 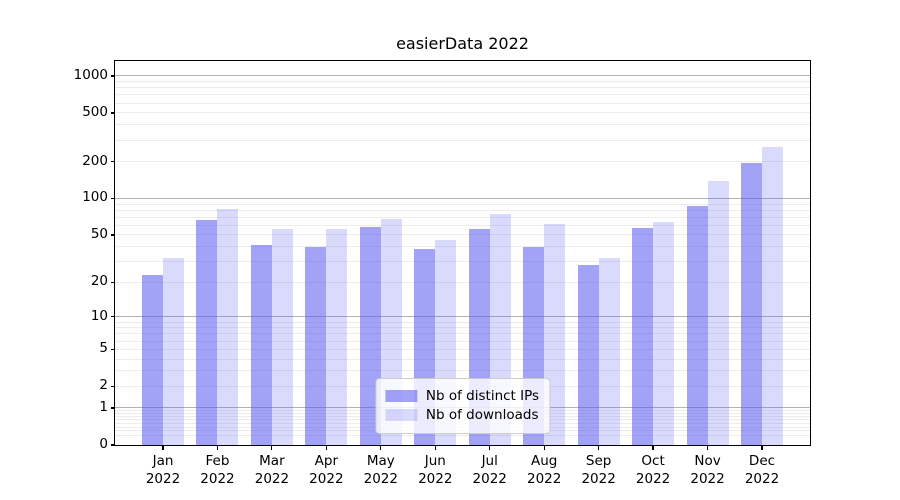 I want to click on bar-nb-of-downloads-oct-2022, so click(x=664, y=333).